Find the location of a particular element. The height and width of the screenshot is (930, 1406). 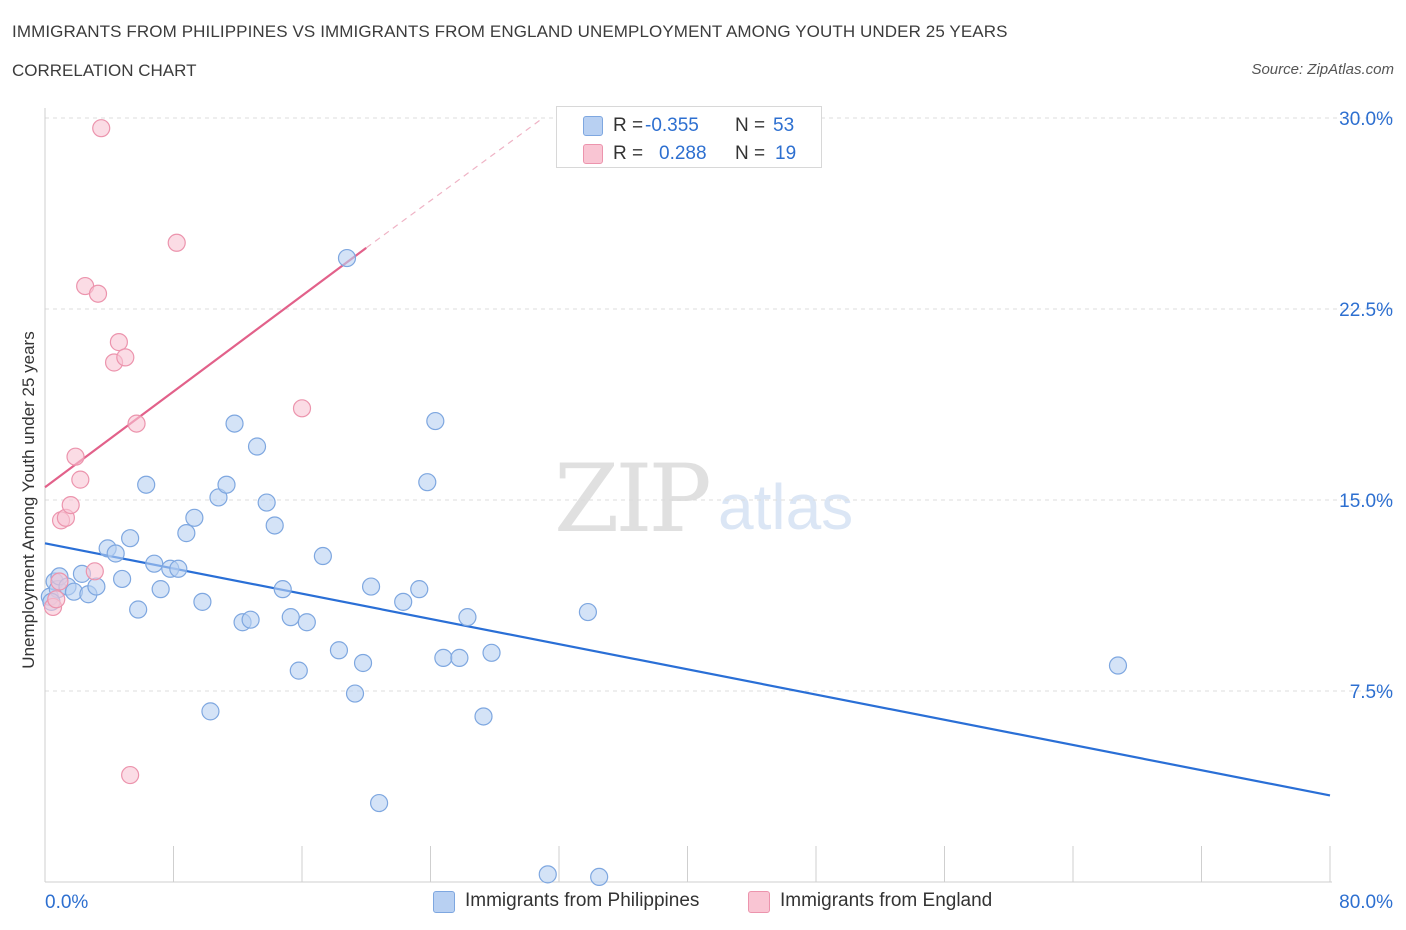

legend-label-england: Immigrants from England is located at coordinates (886, 900).